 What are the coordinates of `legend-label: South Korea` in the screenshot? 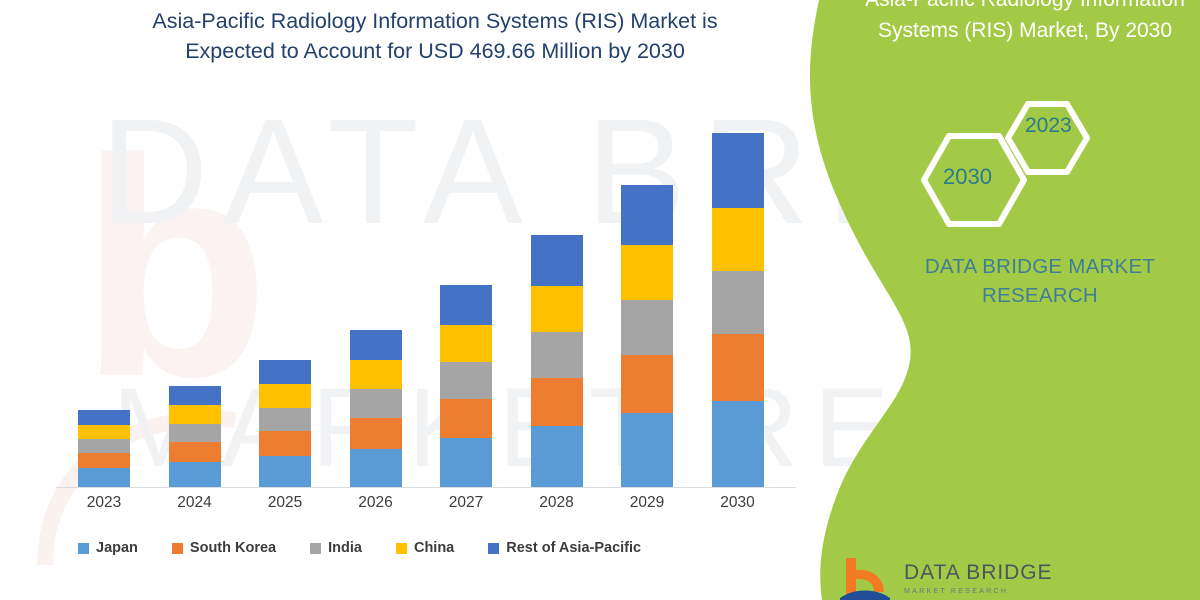 It's located at (233, 548).